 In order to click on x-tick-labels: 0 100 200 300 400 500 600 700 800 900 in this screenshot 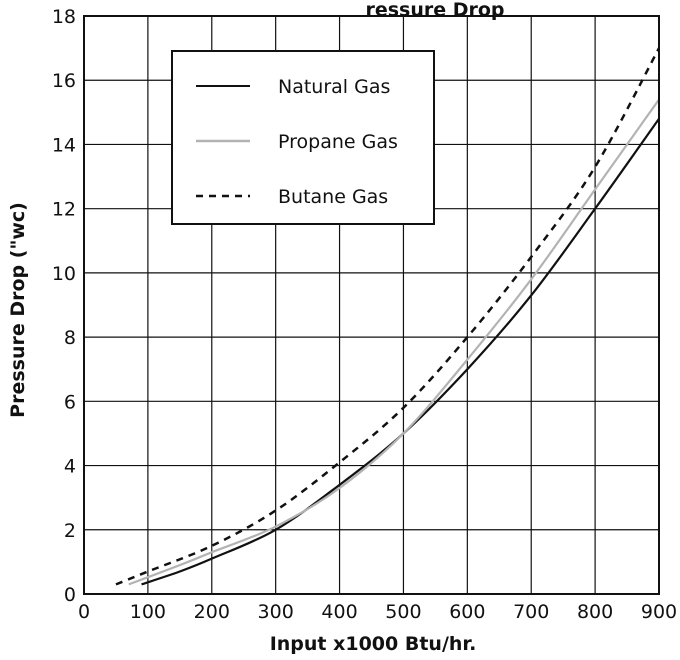, I will do `click(377, 612)`.